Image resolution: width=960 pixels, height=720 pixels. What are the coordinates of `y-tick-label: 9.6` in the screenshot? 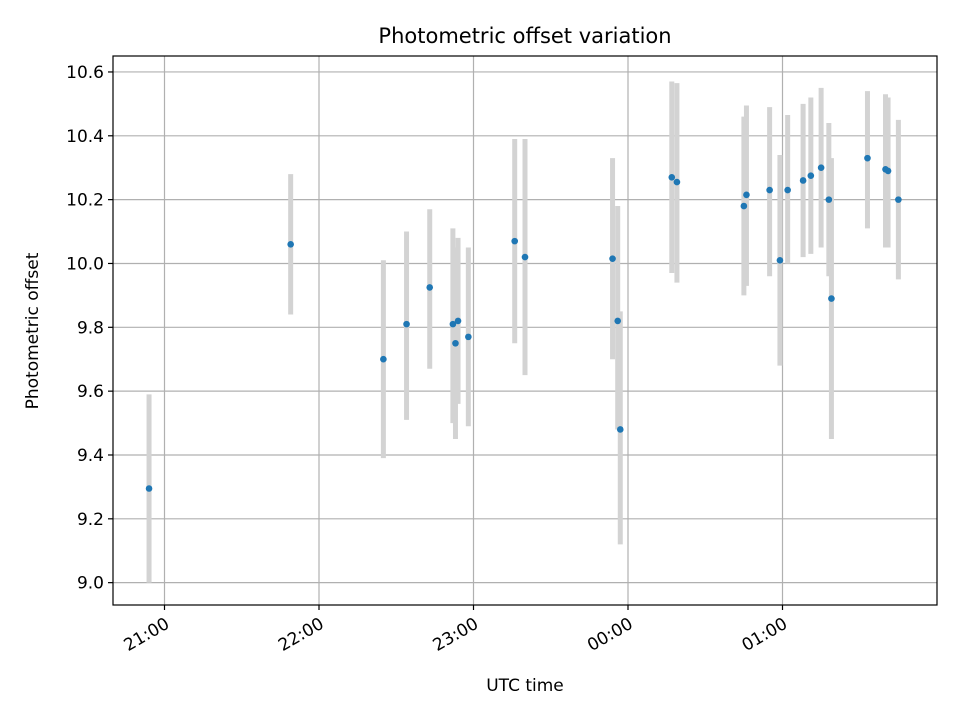 It's located at (90, 392).